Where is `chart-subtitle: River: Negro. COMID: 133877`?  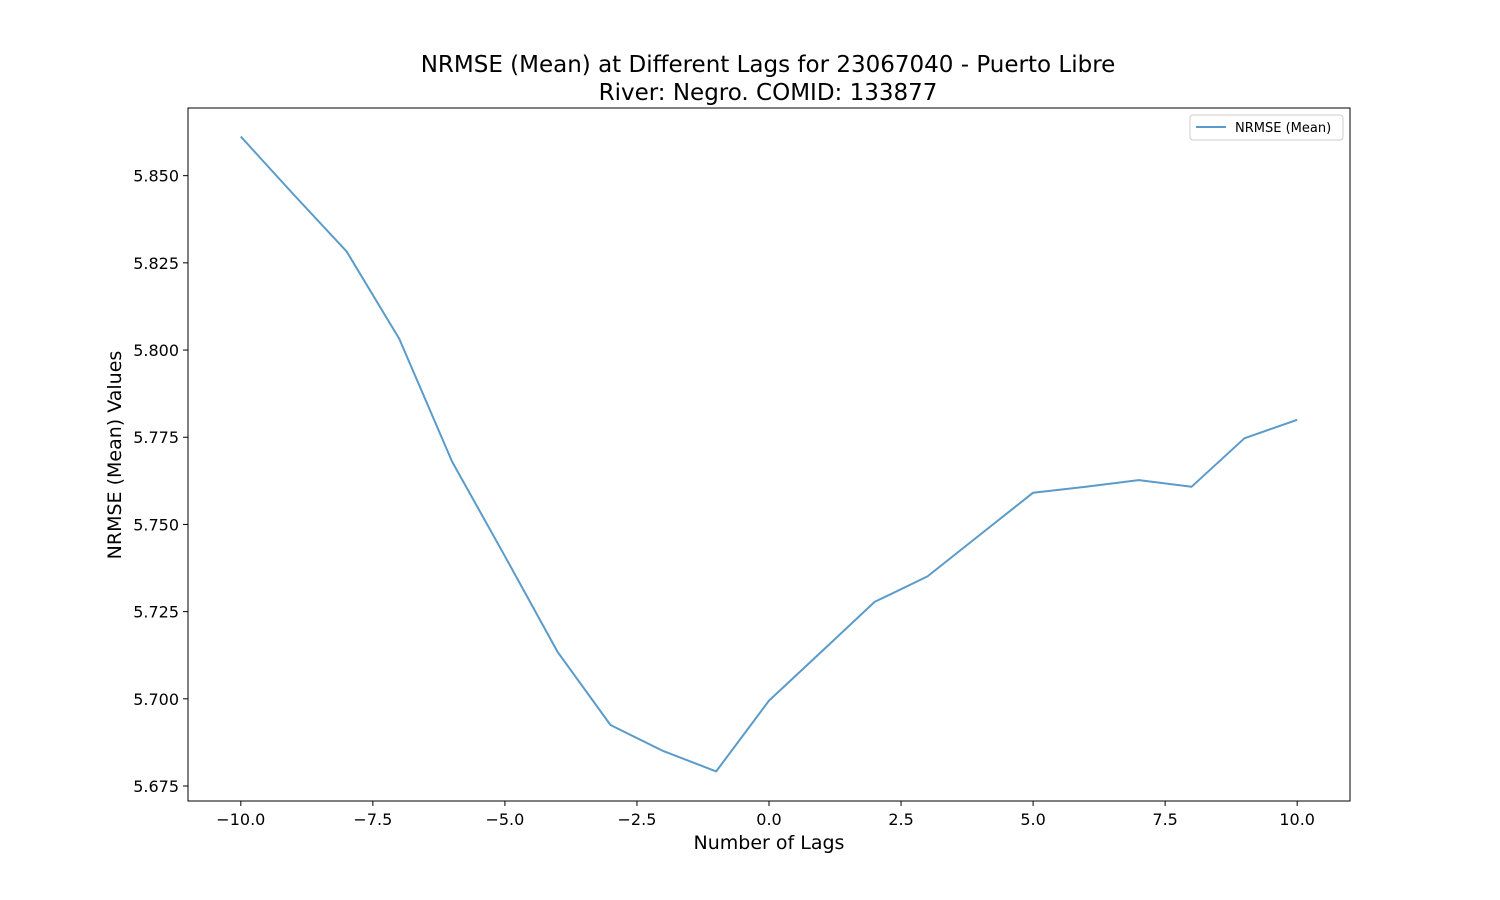
chart-subtitle: River: Negro. COMID: 133877 is located at coordinates (768, 93).